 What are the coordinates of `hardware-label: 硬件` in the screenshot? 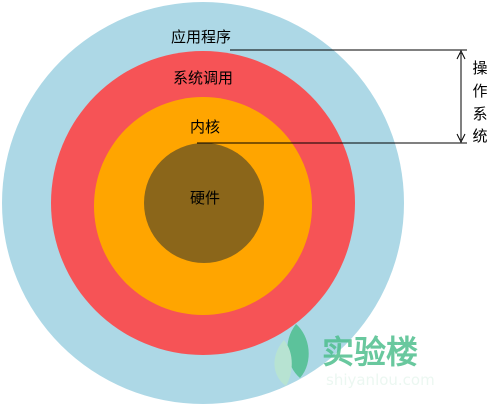 It's located at (205, 198).